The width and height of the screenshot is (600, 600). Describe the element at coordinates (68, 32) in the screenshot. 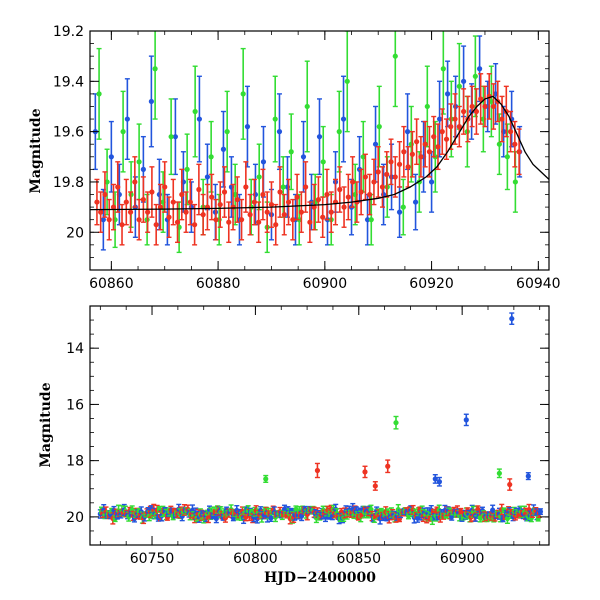

I see `top-y-tick-label-0: 19.2` at that location.